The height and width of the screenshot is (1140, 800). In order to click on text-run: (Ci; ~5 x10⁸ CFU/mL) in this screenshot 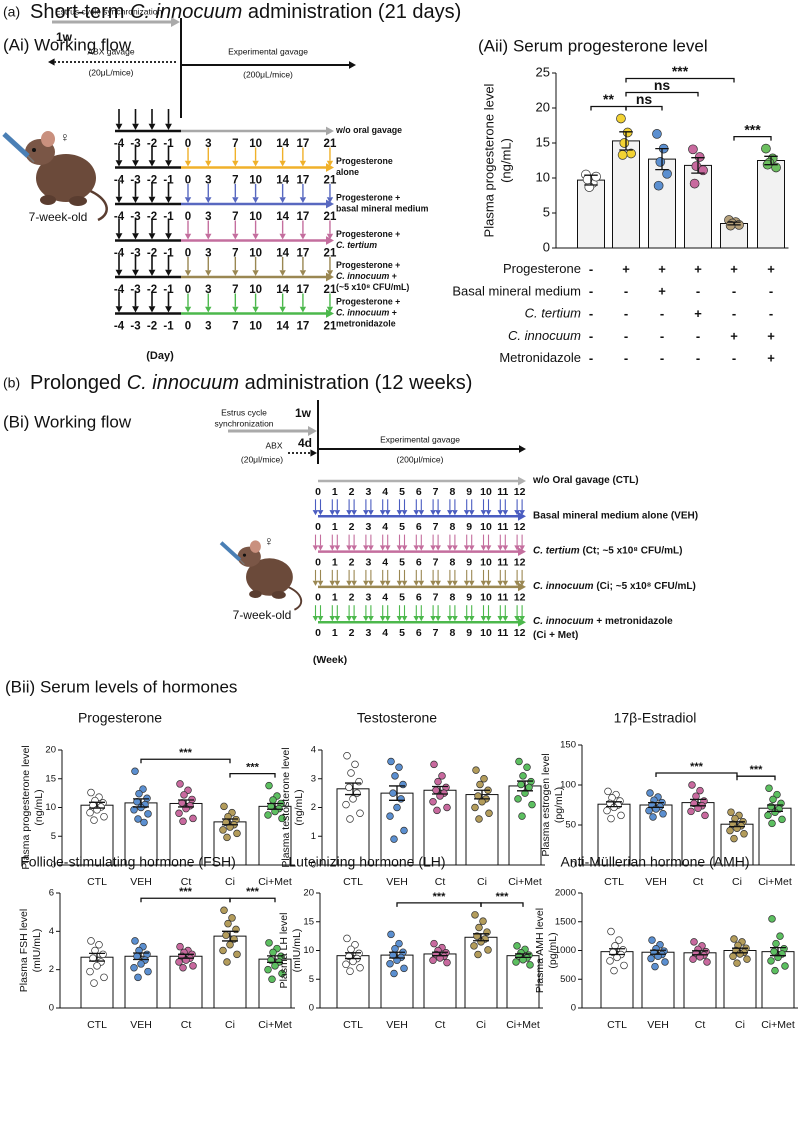, I will do `click(645, 586)`.